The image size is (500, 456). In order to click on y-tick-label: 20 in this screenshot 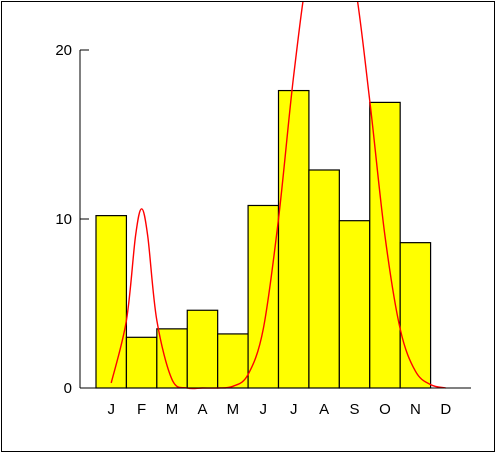, I will do `click(63, 50)`.